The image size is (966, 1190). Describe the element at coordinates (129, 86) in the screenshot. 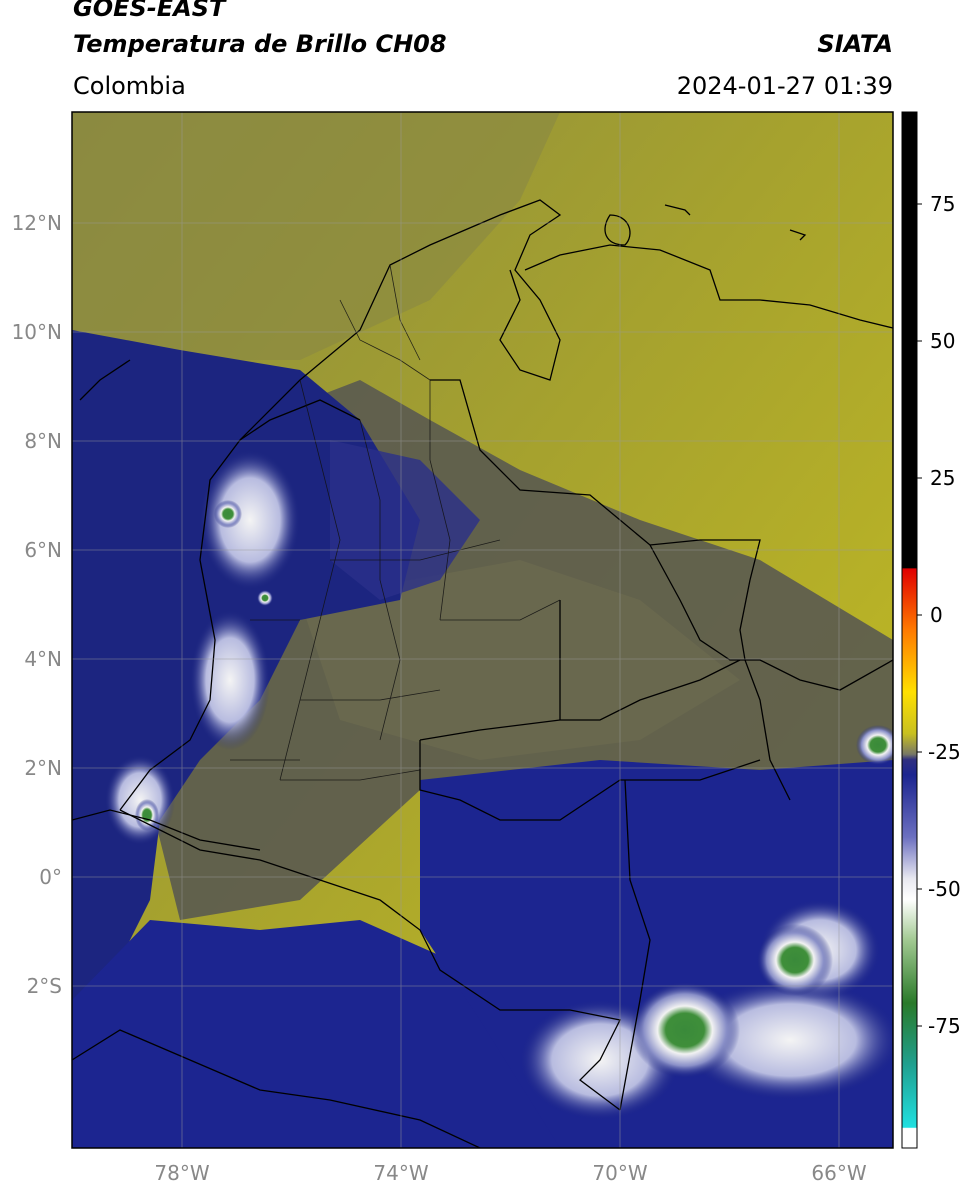

I see `region-label: Colombia` at that location.